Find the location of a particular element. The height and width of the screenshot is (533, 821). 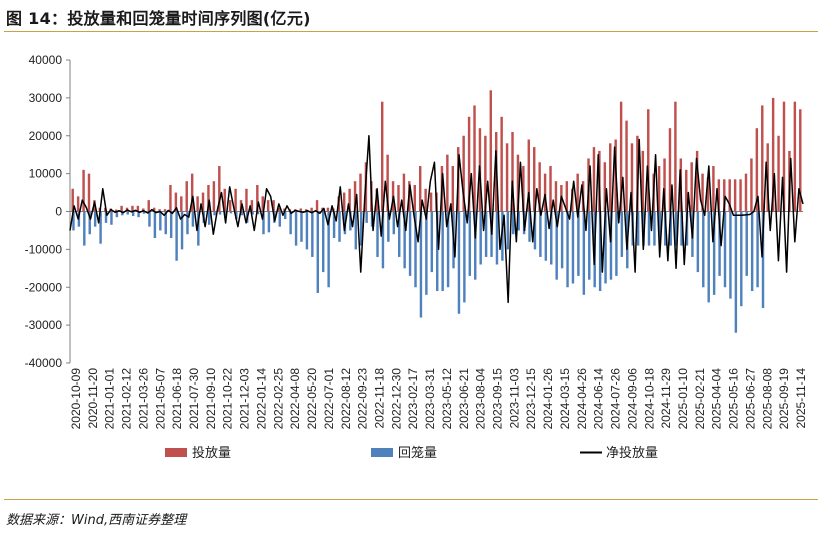

x-tick-label: 2025-11-14 is located at coordinates (801, 398).